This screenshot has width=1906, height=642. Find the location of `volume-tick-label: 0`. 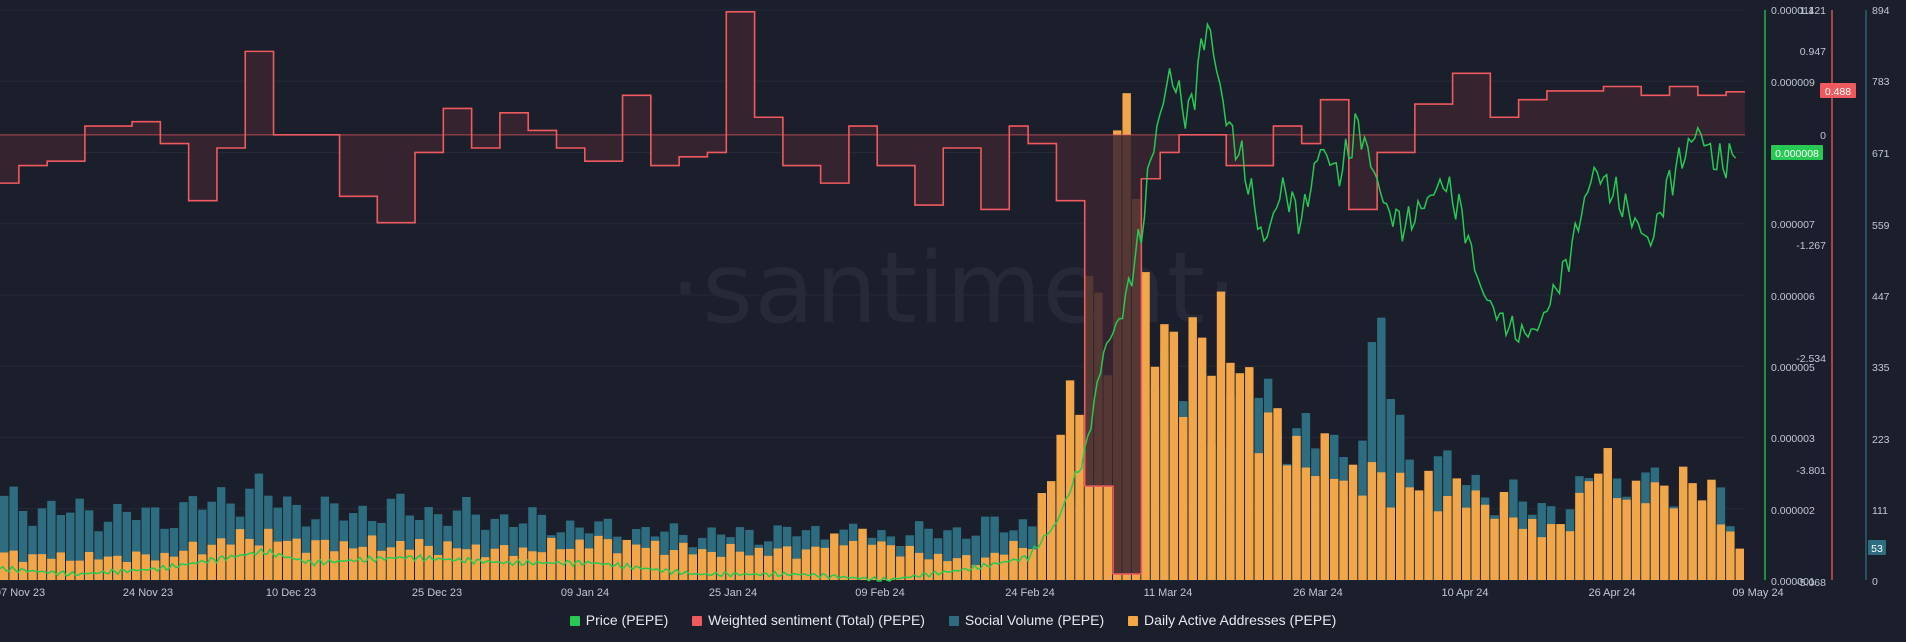

volume-tick-label: 0 is located at coordinates (1875, 582).